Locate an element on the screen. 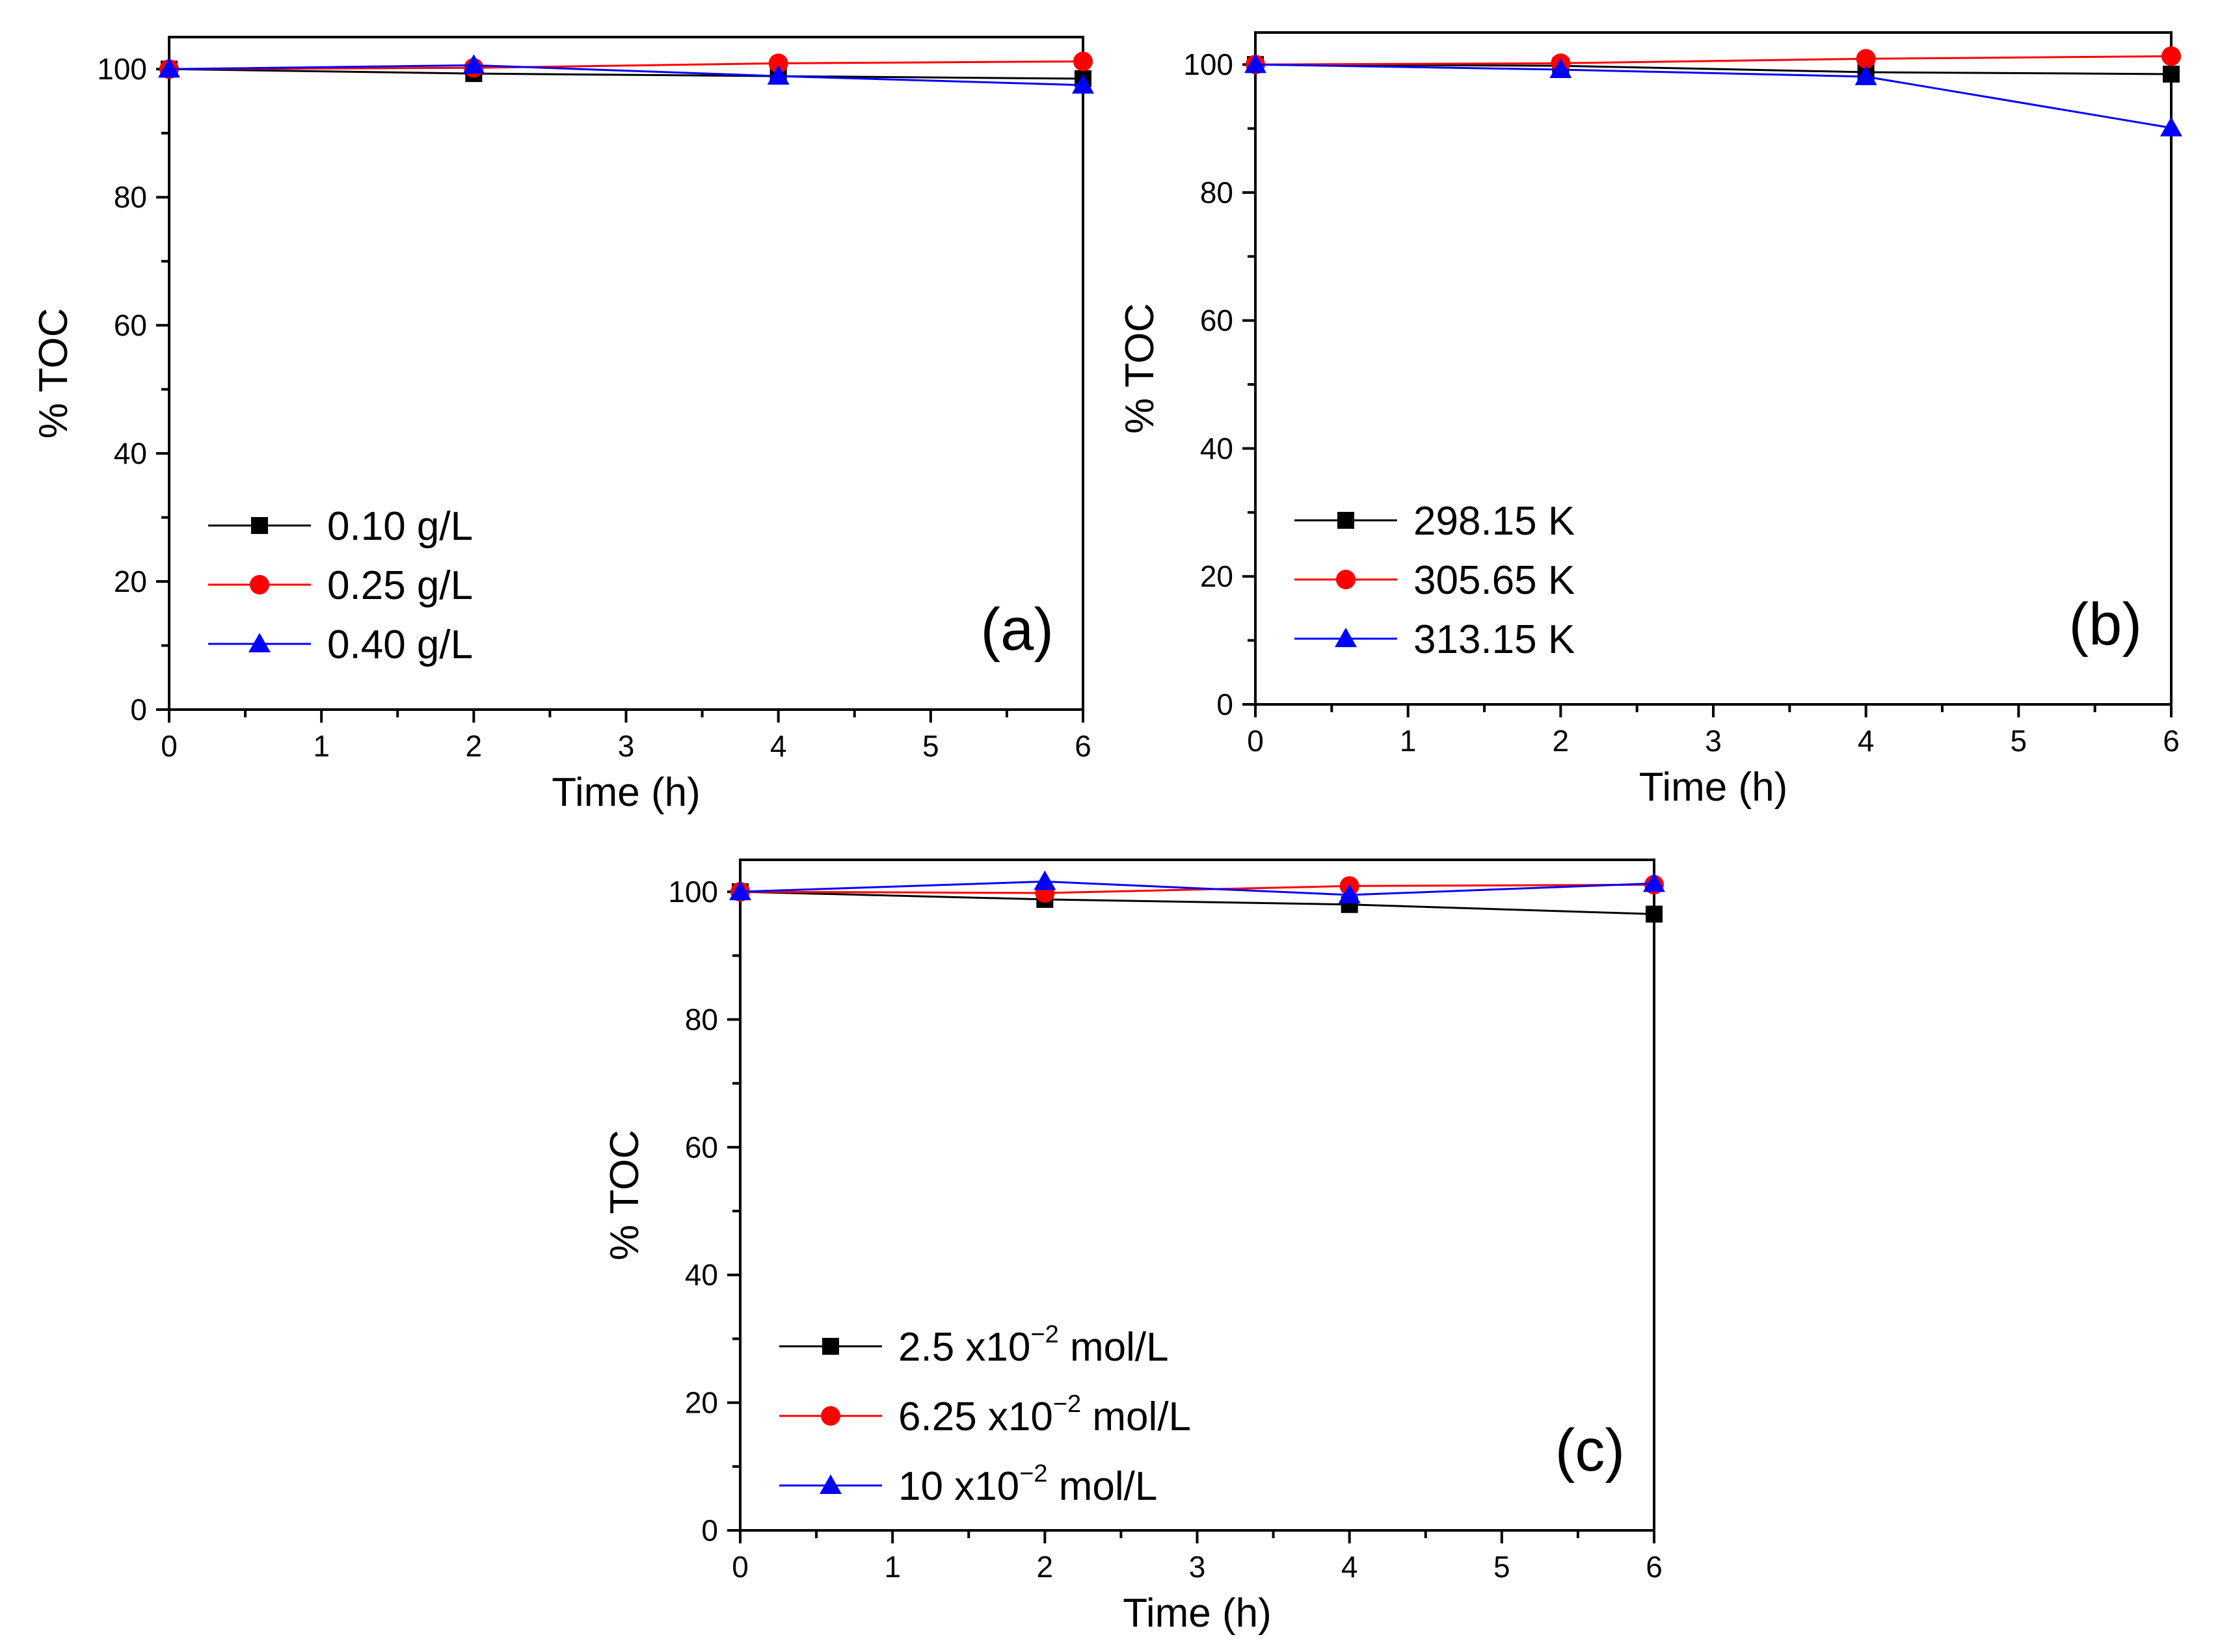 This screenshot has height=1652, width=2220. legend-label-part: 0.10 g/L is located at coordinates (400, 526).